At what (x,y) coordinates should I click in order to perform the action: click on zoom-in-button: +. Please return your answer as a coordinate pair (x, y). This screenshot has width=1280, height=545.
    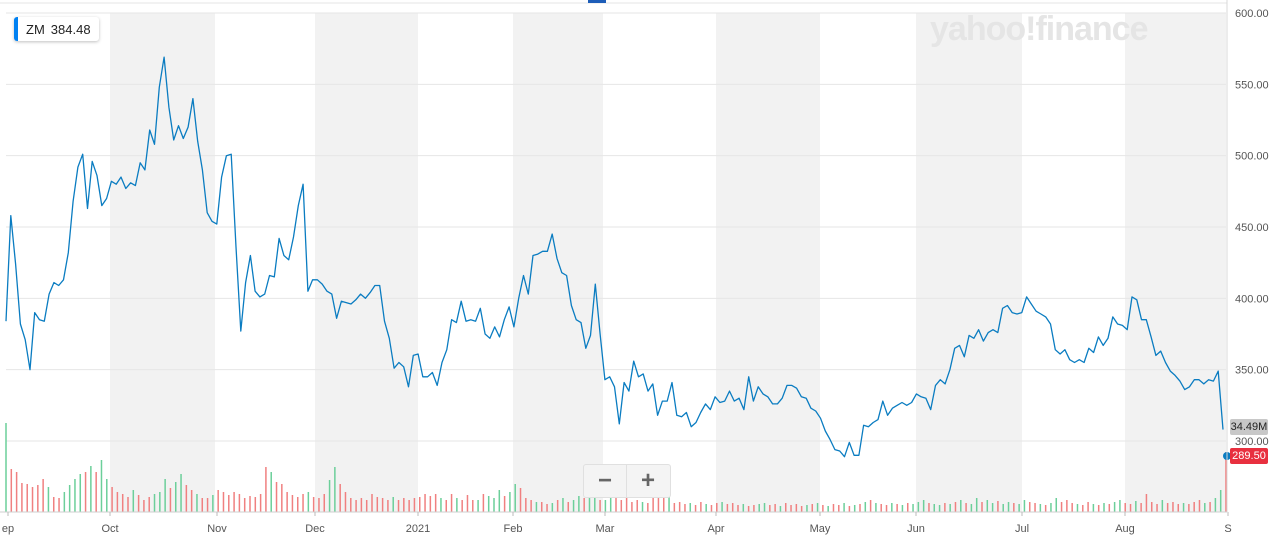
    Looking at the image, I should click on (647, 480).